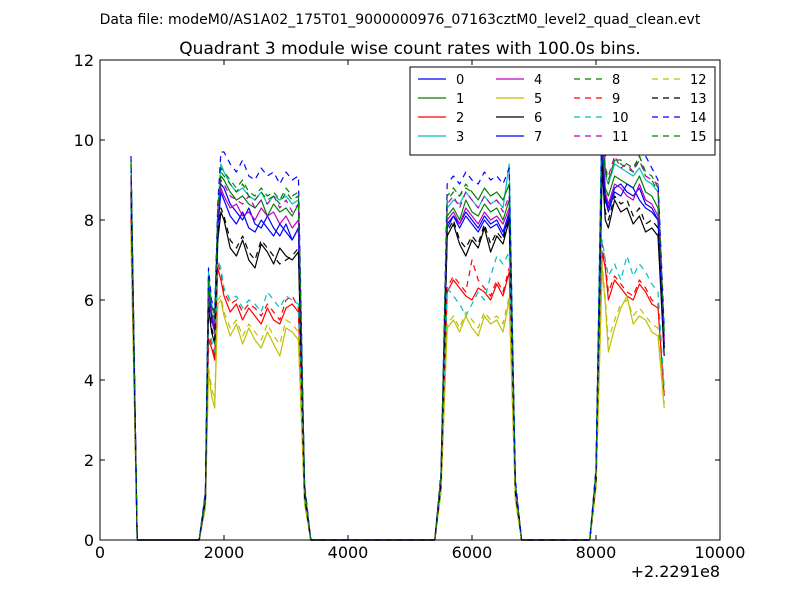 This screenshot has width=800, height=600. Describe the element at coordinates (538, 118) in the screenshot. I see `legend-label-6: 6` at that location.